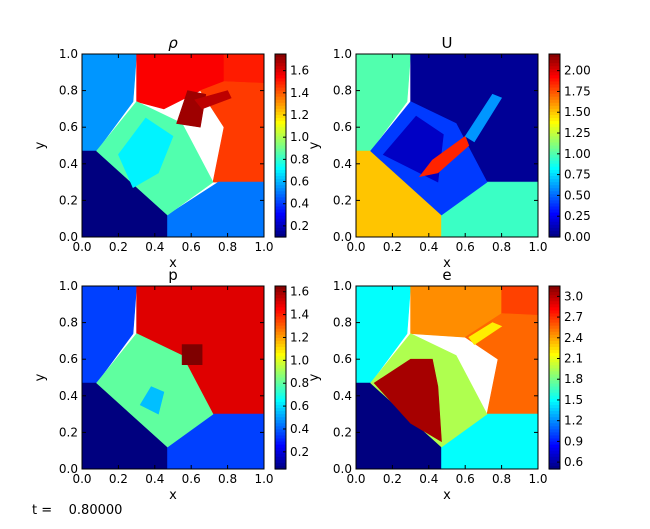 Image resolution: width=650 pixels, height=529 pixels. What do you see at coordinates (342, 91) in the screenshot?
I see `y-tick-label: 0.8` at bounding box center [342, 91].